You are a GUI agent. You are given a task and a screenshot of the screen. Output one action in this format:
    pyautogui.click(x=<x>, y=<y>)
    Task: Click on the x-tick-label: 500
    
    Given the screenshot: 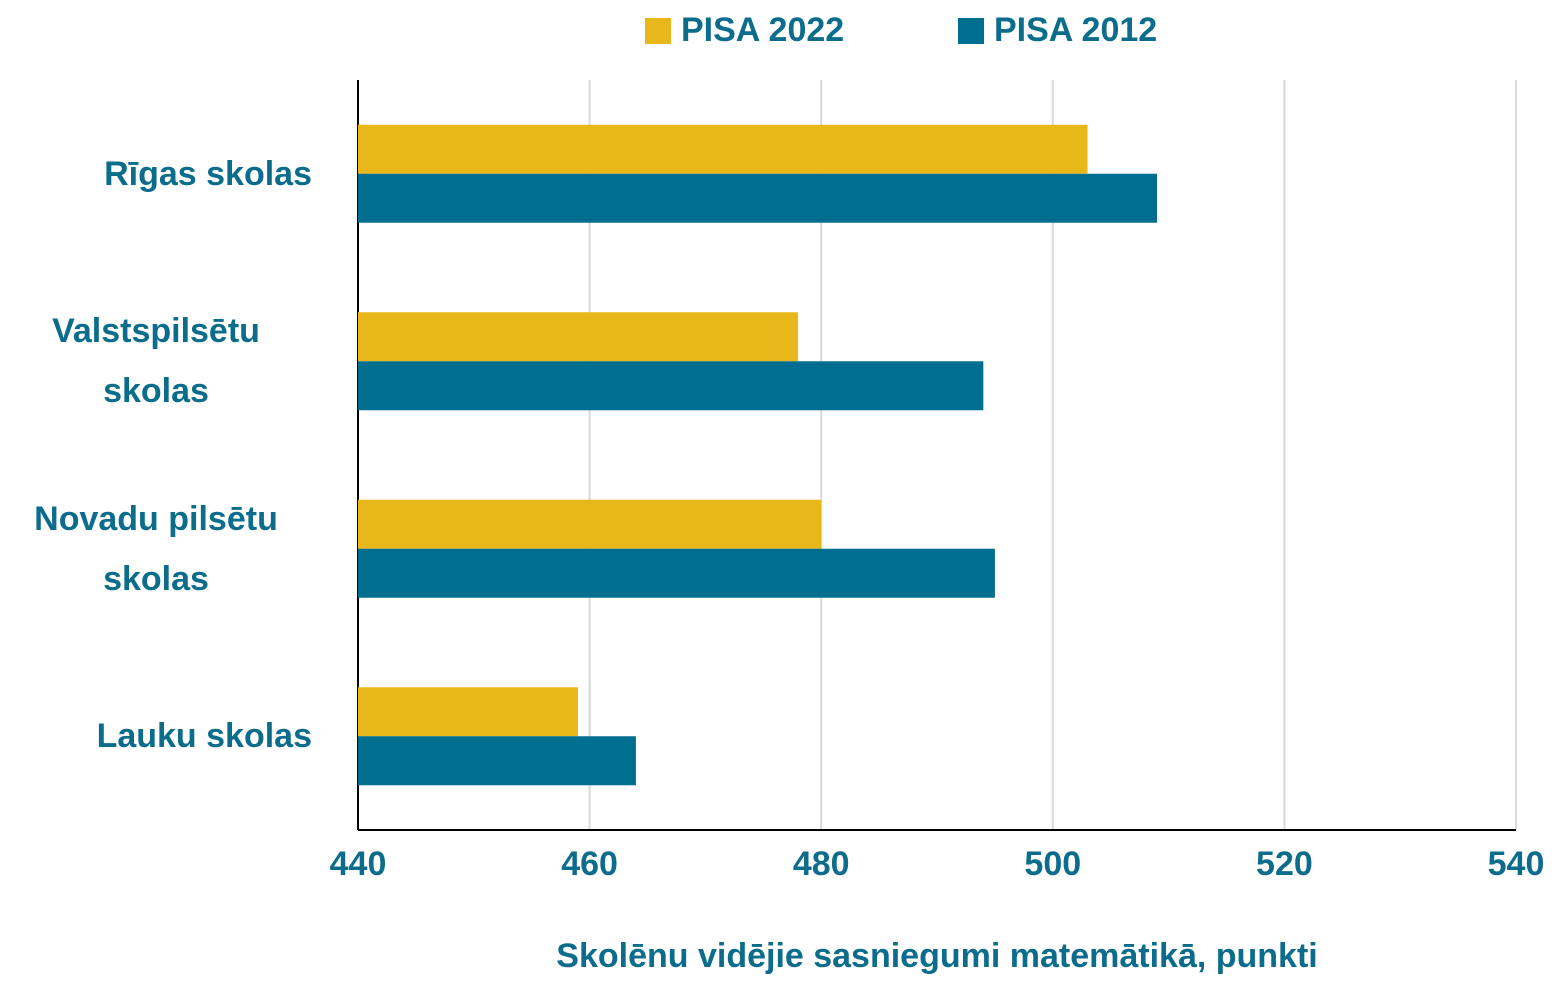 What is the action you would take?
    pyautogui.click(x=1052, y=864)
    